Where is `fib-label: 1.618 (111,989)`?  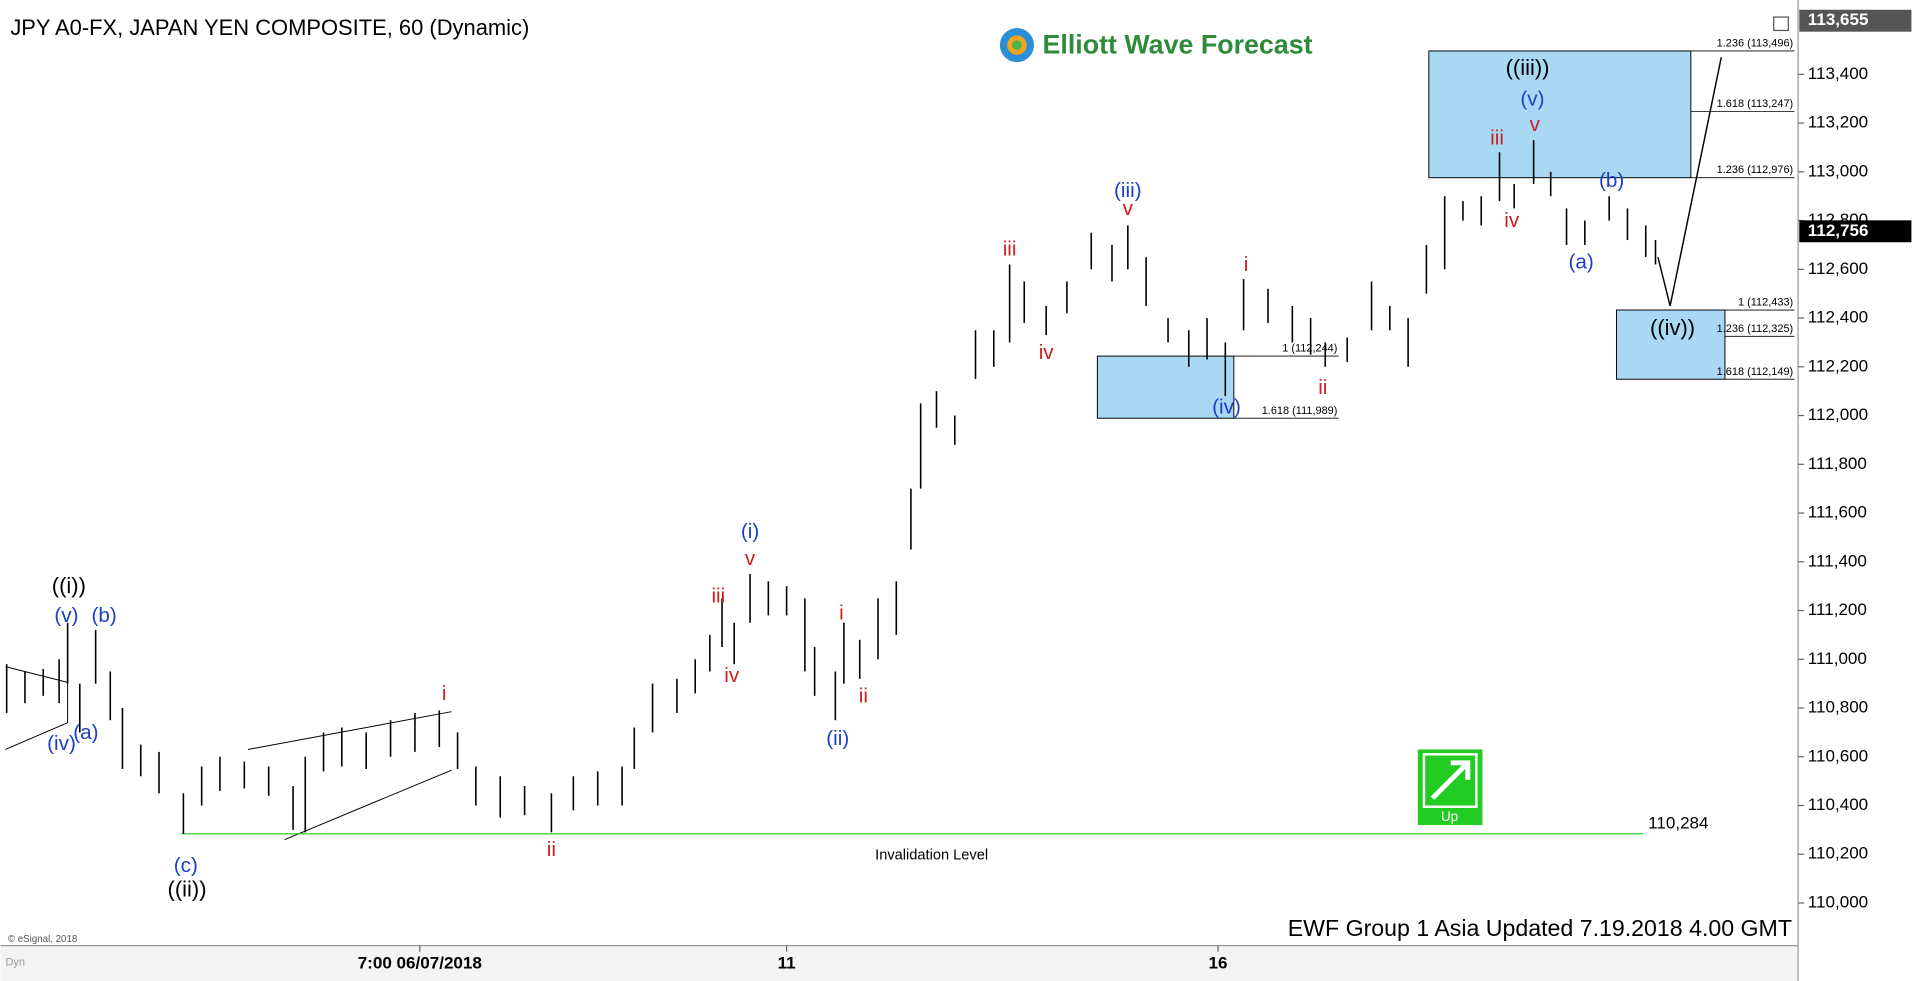
fib-label: 1.618 (111,989) is located at coordinates (1300, 411).